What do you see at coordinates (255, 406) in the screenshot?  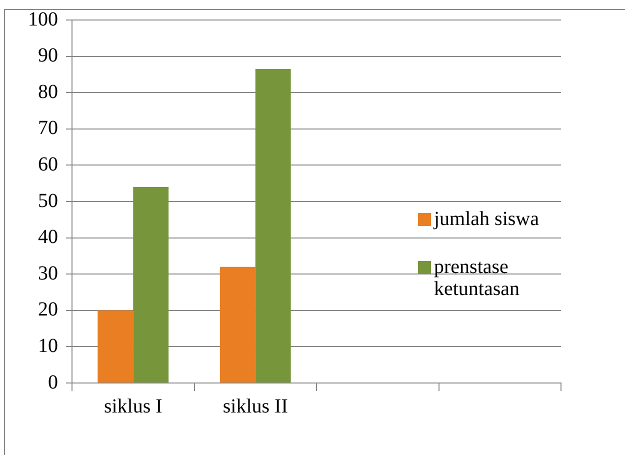 I see `x-tick-label: siklus II` at bounding box center [255, 406].